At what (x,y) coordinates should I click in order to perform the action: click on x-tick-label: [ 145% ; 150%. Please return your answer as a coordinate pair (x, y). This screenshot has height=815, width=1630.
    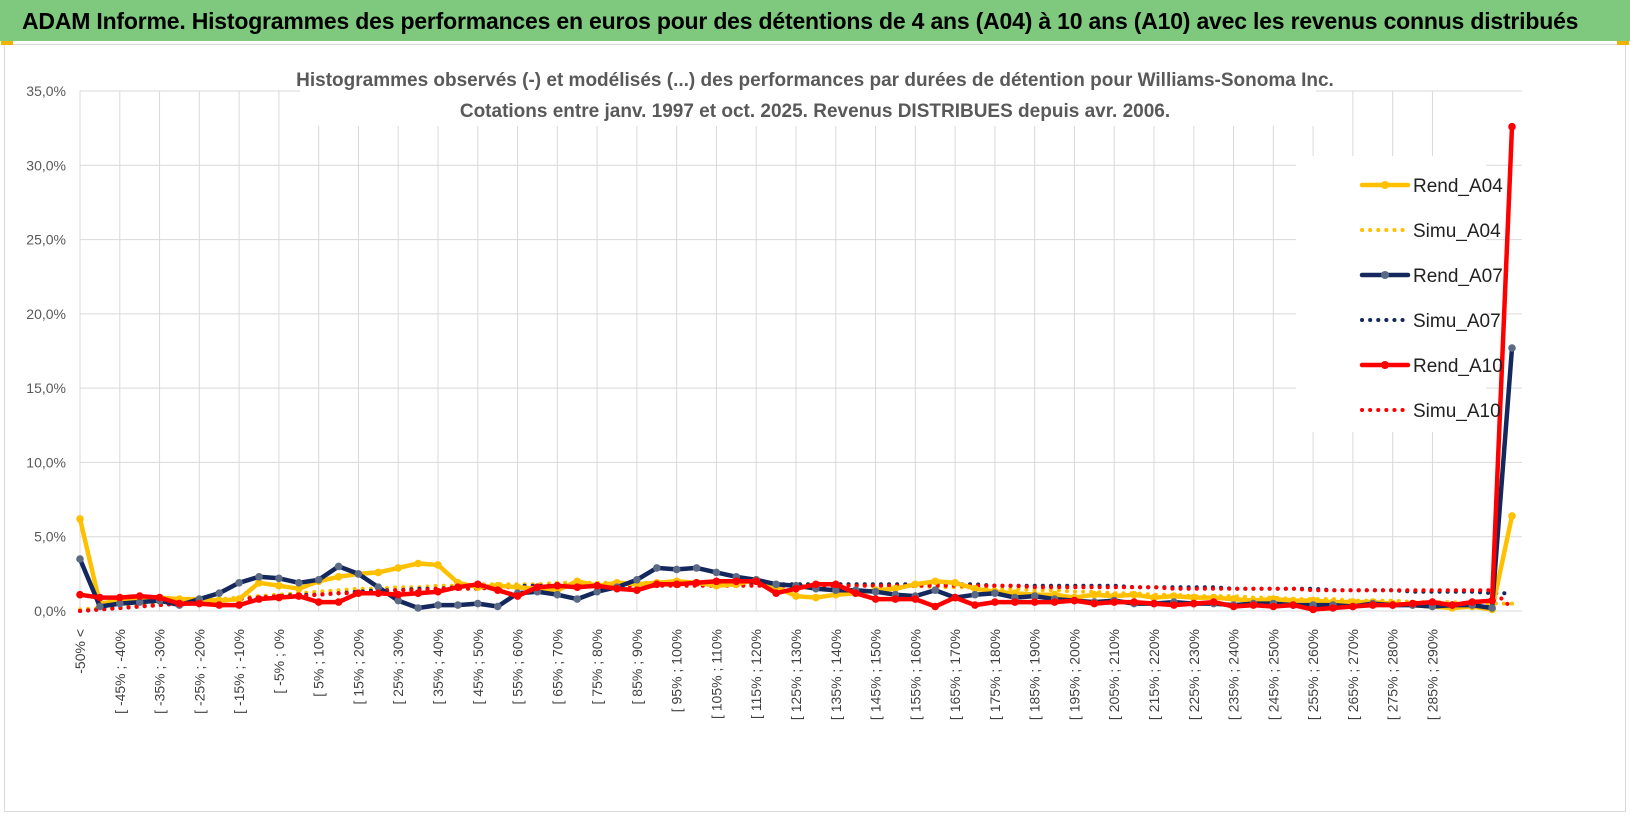
    Looking at the image, I should click on (876, 674).